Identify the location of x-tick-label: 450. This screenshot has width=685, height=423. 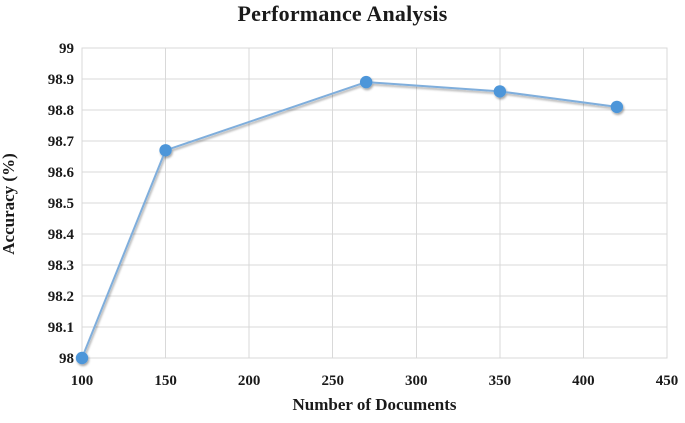
(667, 381).